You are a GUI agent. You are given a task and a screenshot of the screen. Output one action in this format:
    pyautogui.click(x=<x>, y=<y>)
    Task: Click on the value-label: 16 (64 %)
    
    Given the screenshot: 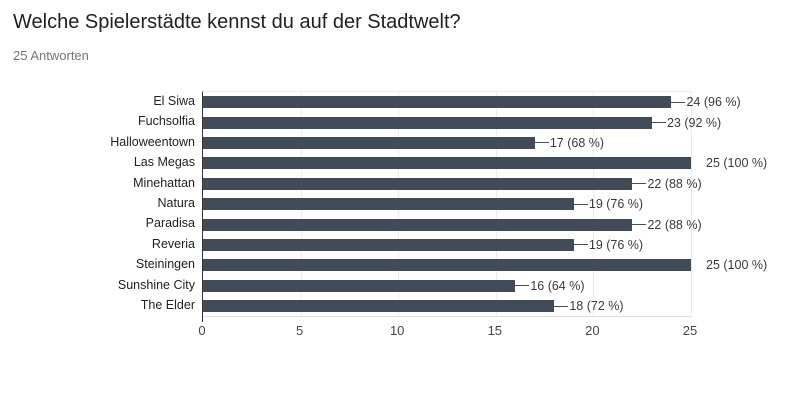 What is the action you would take?
    pyautogui.click(x=557, y=285)
    